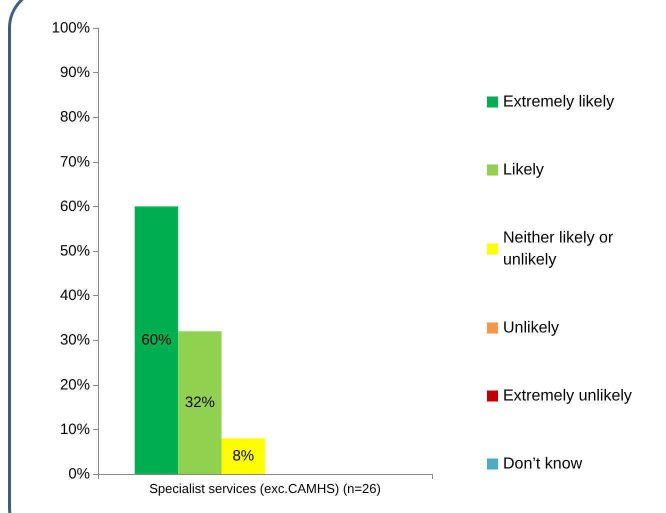  Describe the element at coordinates (75, 340) in the screenshot. I see `y-tick-label: 30%` at that location.